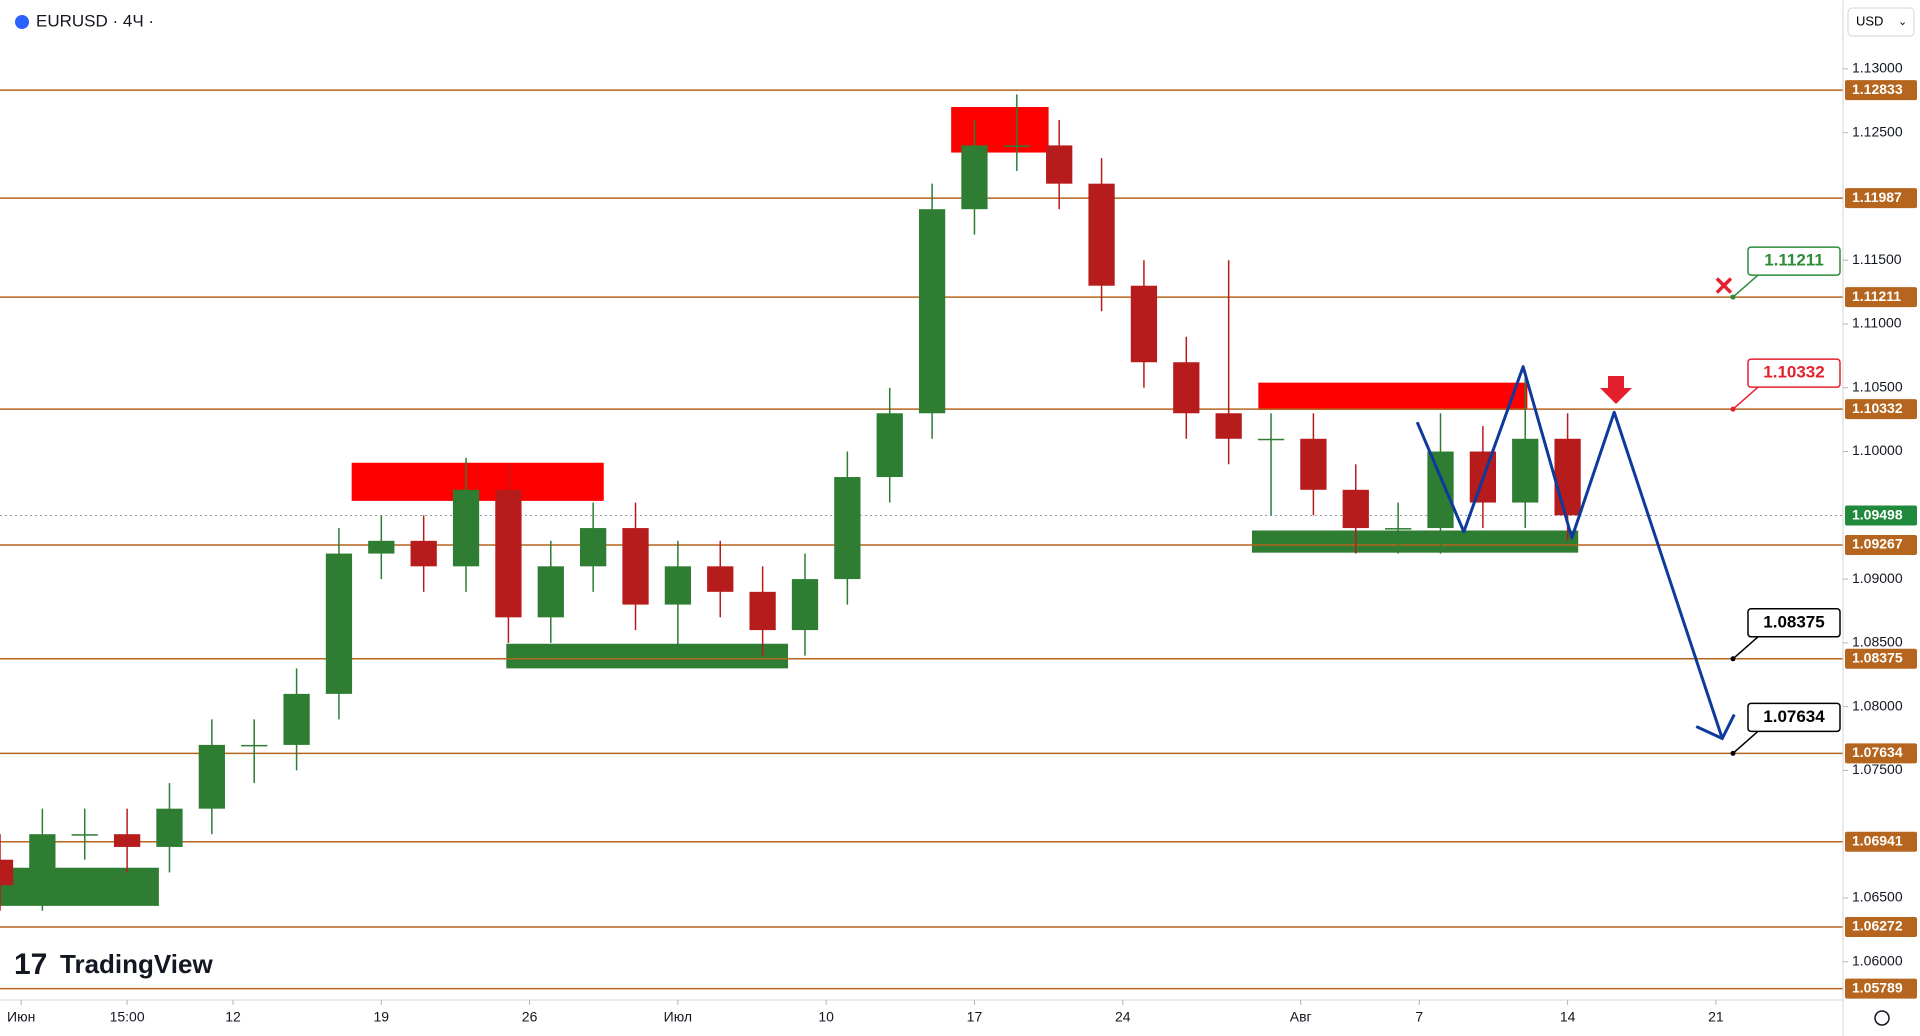 Image resolution: width=1920 pixels, height=1036 pixels. What do you see at coordinates (1876, 296) in the screenshot?
I see `level-label: 1.11211` at bounding box center [1876, 296].